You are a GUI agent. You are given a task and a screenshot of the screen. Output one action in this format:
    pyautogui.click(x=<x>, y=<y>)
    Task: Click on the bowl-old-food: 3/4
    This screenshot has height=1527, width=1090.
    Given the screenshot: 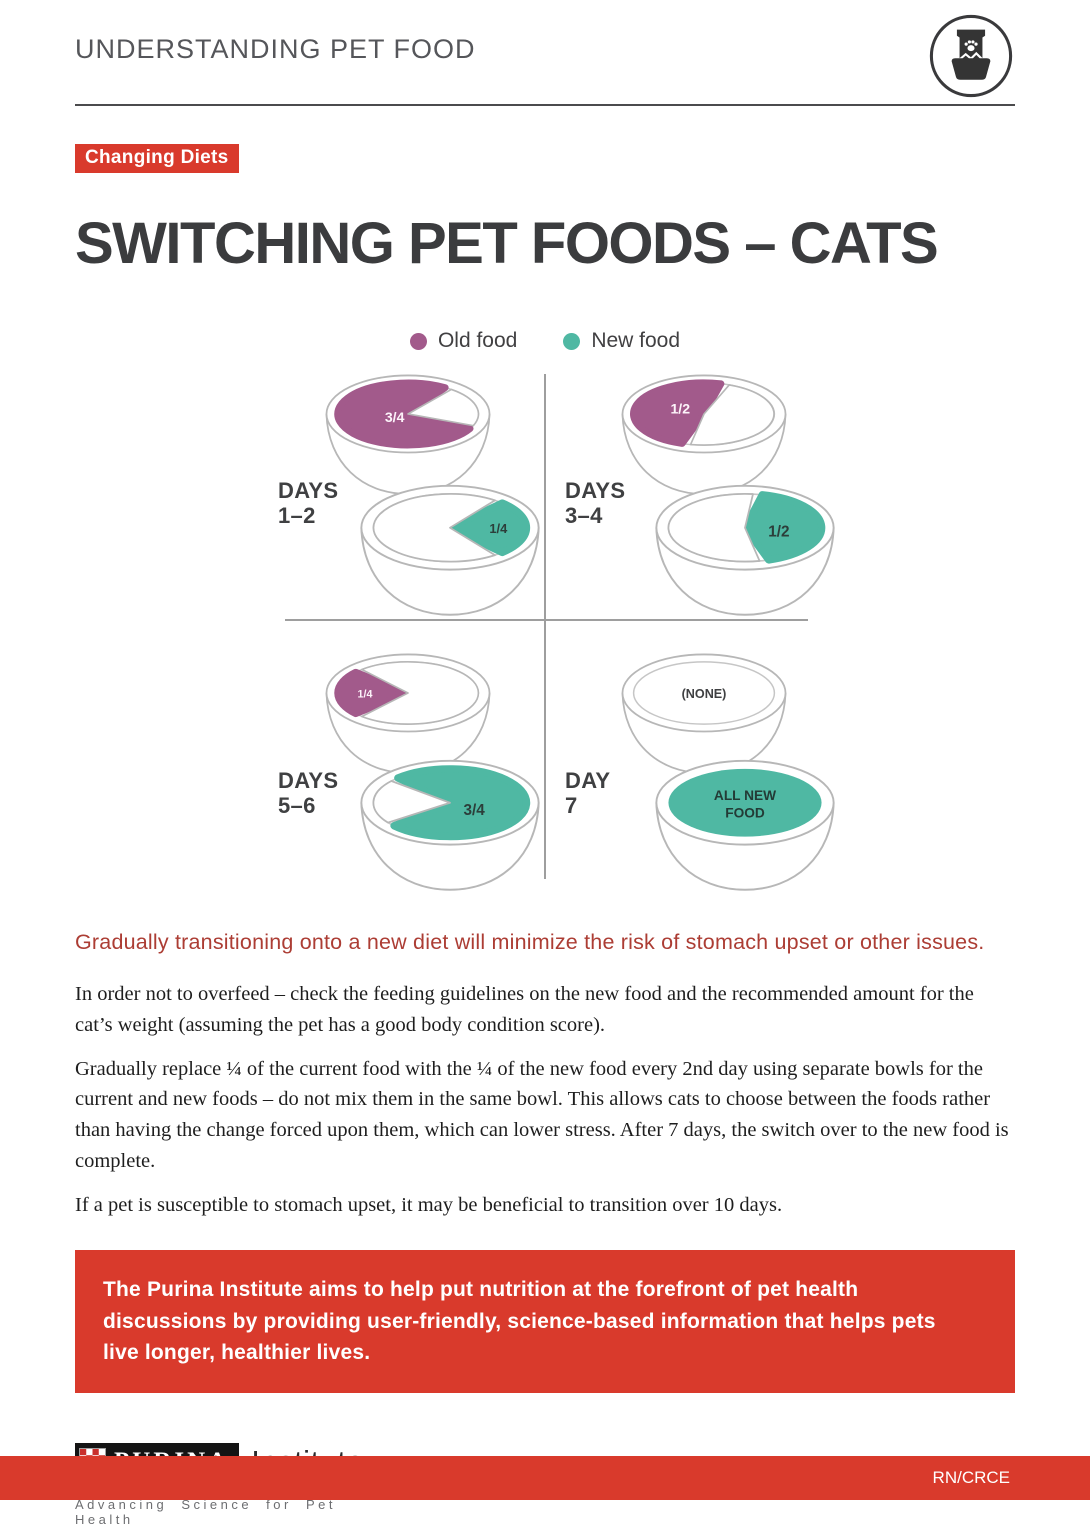 What is the action you would take?
    pyautogui.click(x=408, y=434)
    